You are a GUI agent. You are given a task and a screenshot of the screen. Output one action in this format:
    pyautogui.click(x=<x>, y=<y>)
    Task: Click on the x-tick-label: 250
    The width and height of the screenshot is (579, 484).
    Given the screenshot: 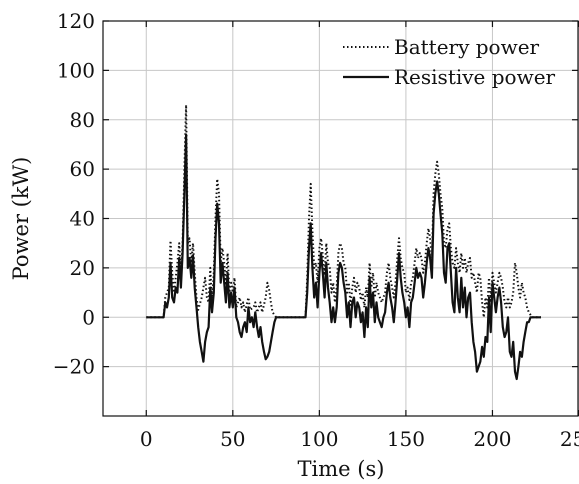 What is the action you would take?
    pyautogui.click(x=569, y=439)
    